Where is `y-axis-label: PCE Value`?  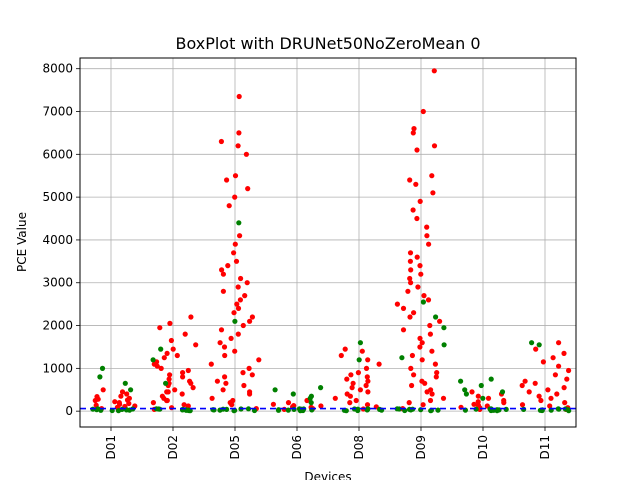 y-axis-label: PCE Value is located at coordinates (22, 242).